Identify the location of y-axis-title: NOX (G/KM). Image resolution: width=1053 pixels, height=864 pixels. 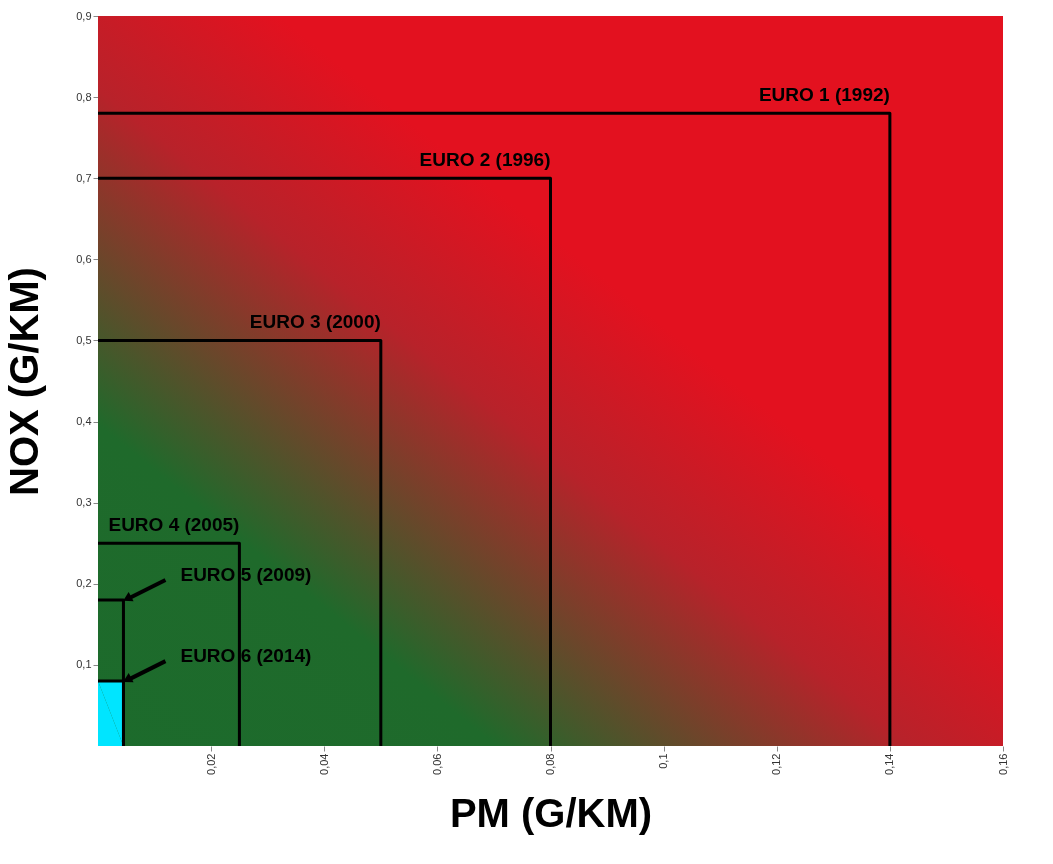
(24, 381).